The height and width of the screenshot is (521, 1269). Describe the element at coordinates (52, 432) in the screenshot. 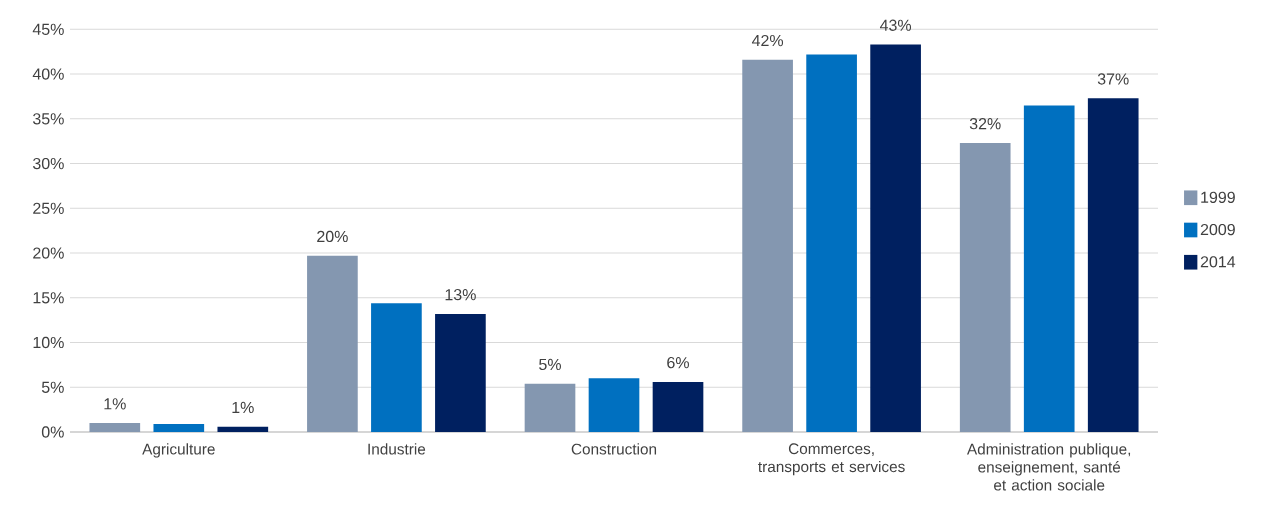

I see `y-tick-label: 0%` at that location.